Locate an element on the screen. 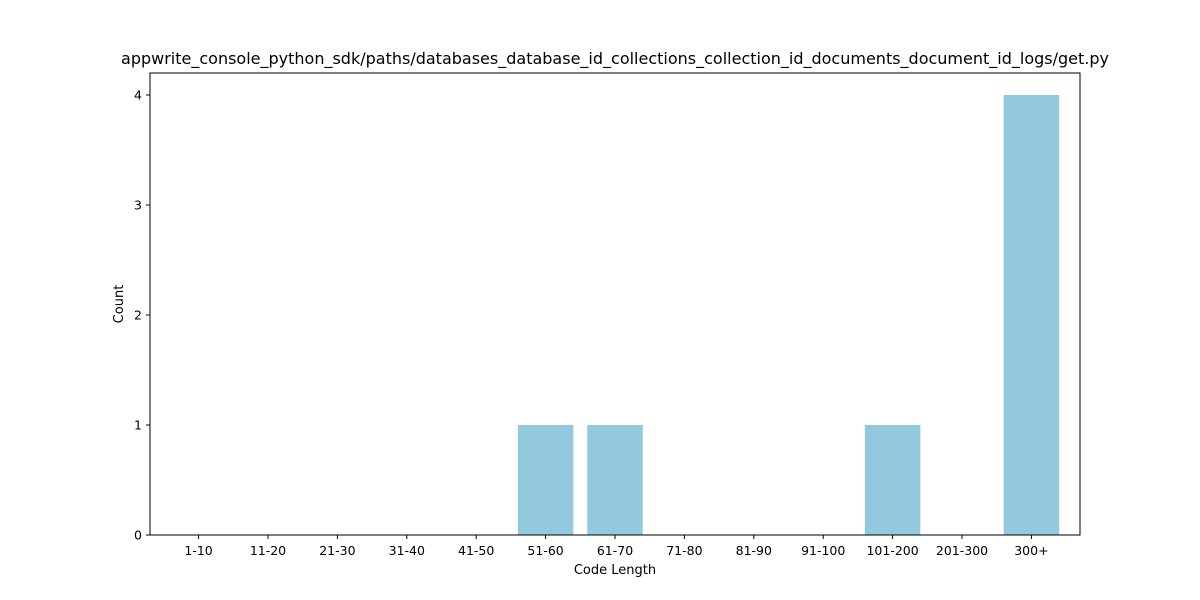  y-axis-ticks: 0 1 2 3 4 is located at coordinates (142, 315).